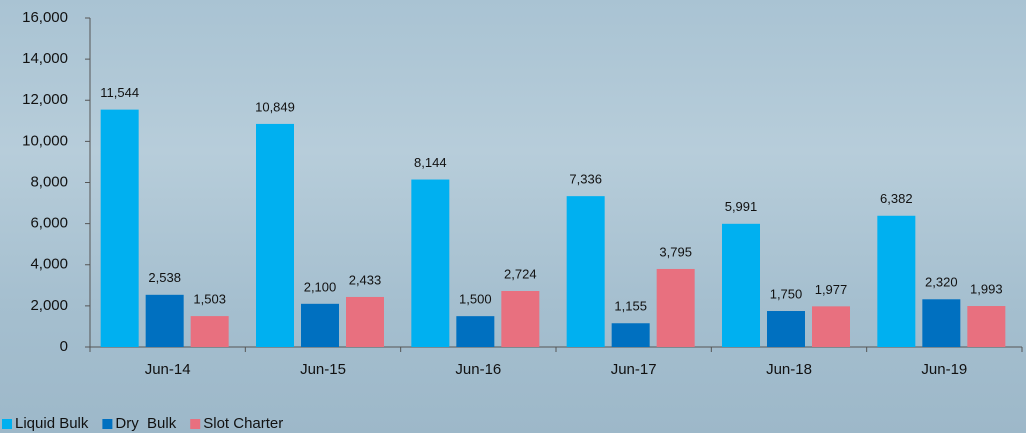 This screenshot has height=433, width=1026. What do you see at coordinates (478, 369) in the screenshot?
I see `x-tick-label: Jun-16` at bounding box center [478, 369].